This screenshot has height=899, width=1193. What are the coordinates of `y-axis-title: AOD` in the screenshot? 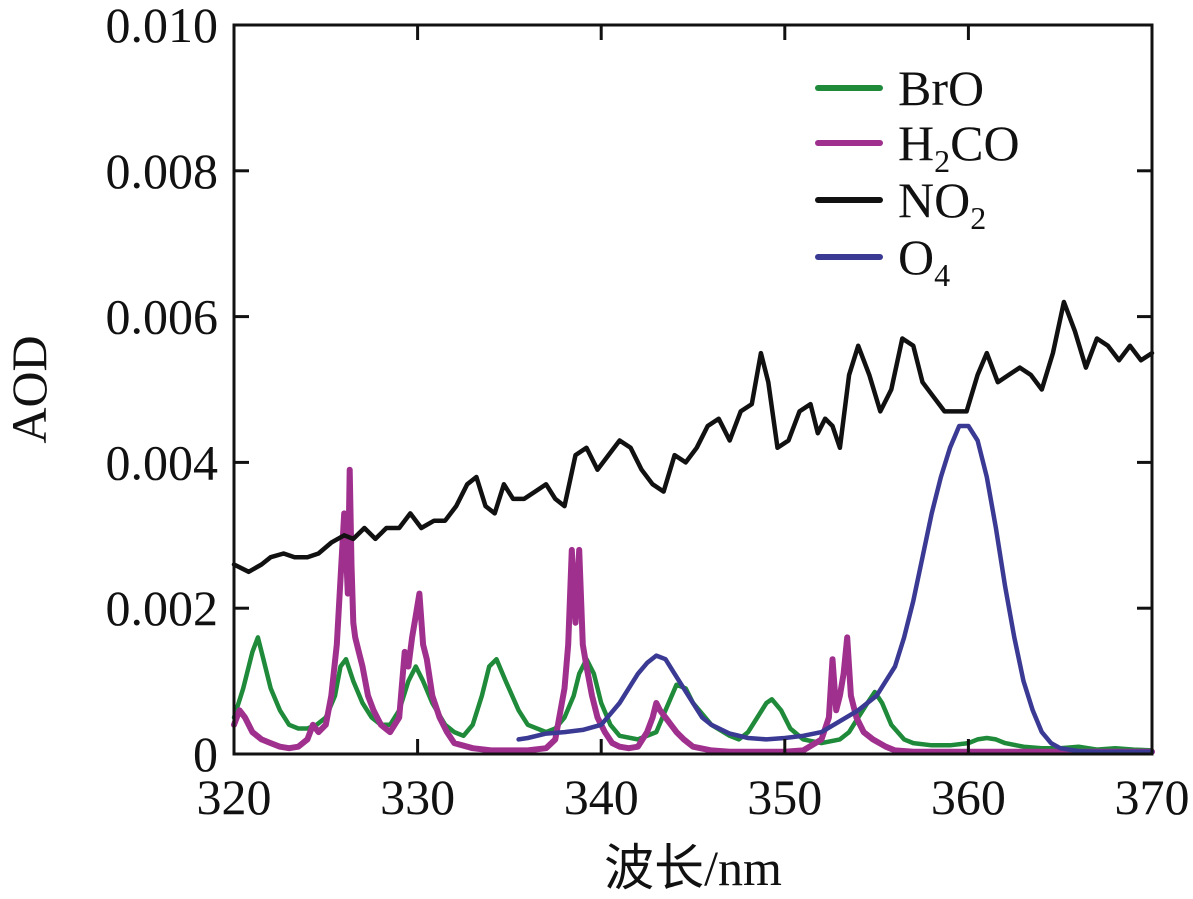 It's located at (29, 389).